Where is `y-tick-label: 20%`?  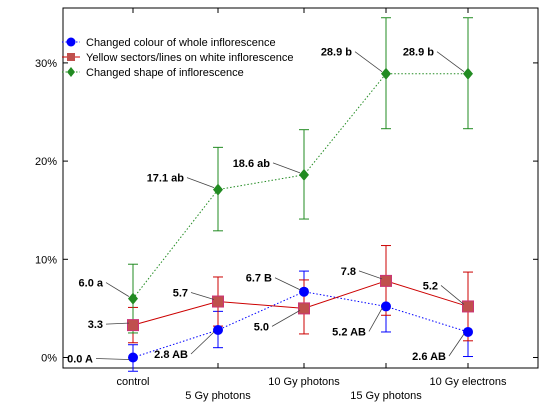
y-tick-label: 20% is located at coordinates (46, 162).